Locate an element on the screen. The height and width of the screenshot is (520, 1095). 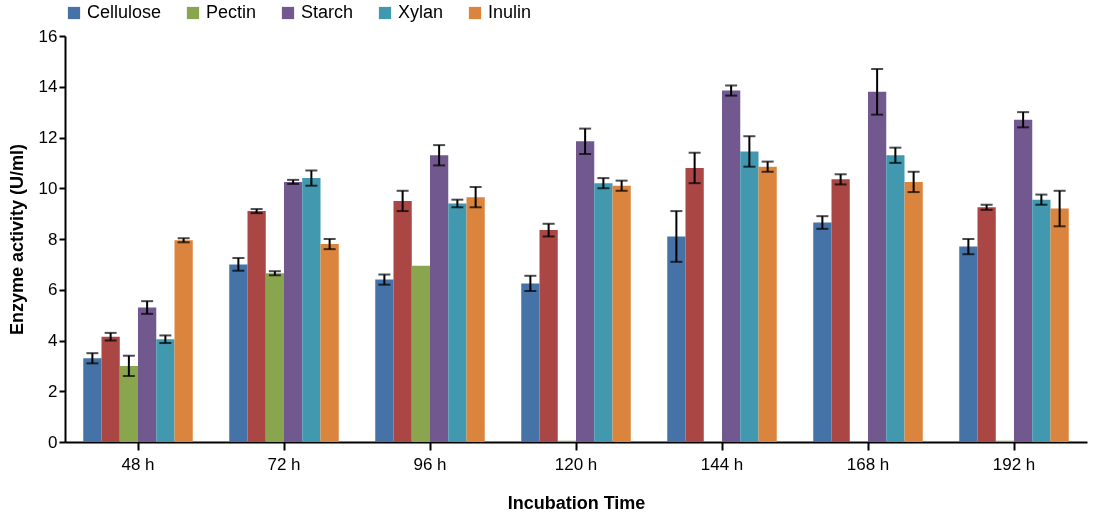
x-tick-label: 144 h is located at coordinates (722, 464).